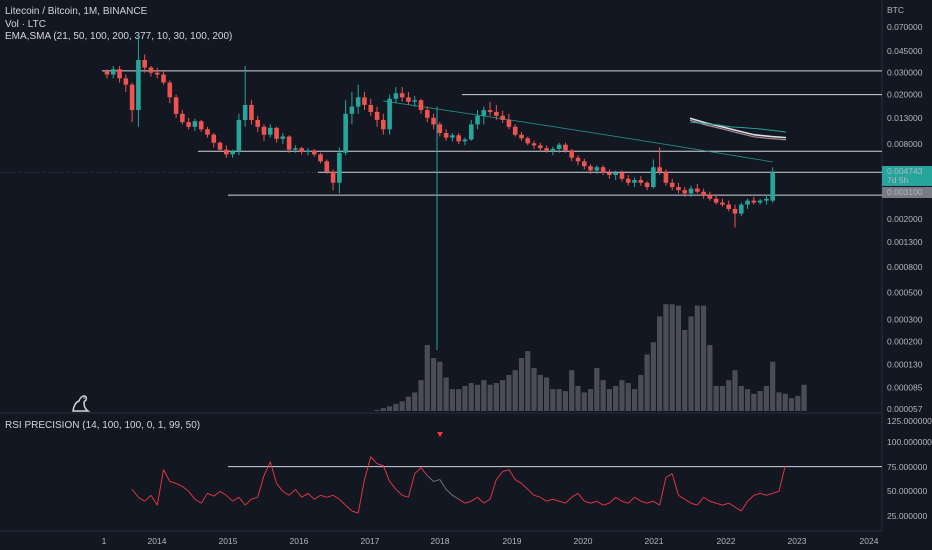  What do you see at coordinates (909, 442) in the screenshot?
I see `rsi-tick-label: 100.000000` at bounding box center [909, 442].